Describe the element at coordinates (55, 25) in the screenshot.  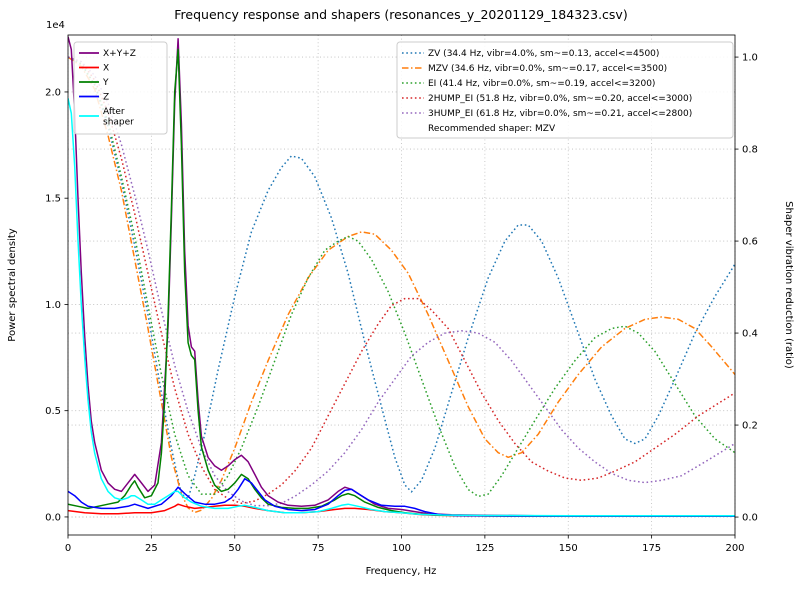
I see `axis-offset-text: 1e4` at that location.